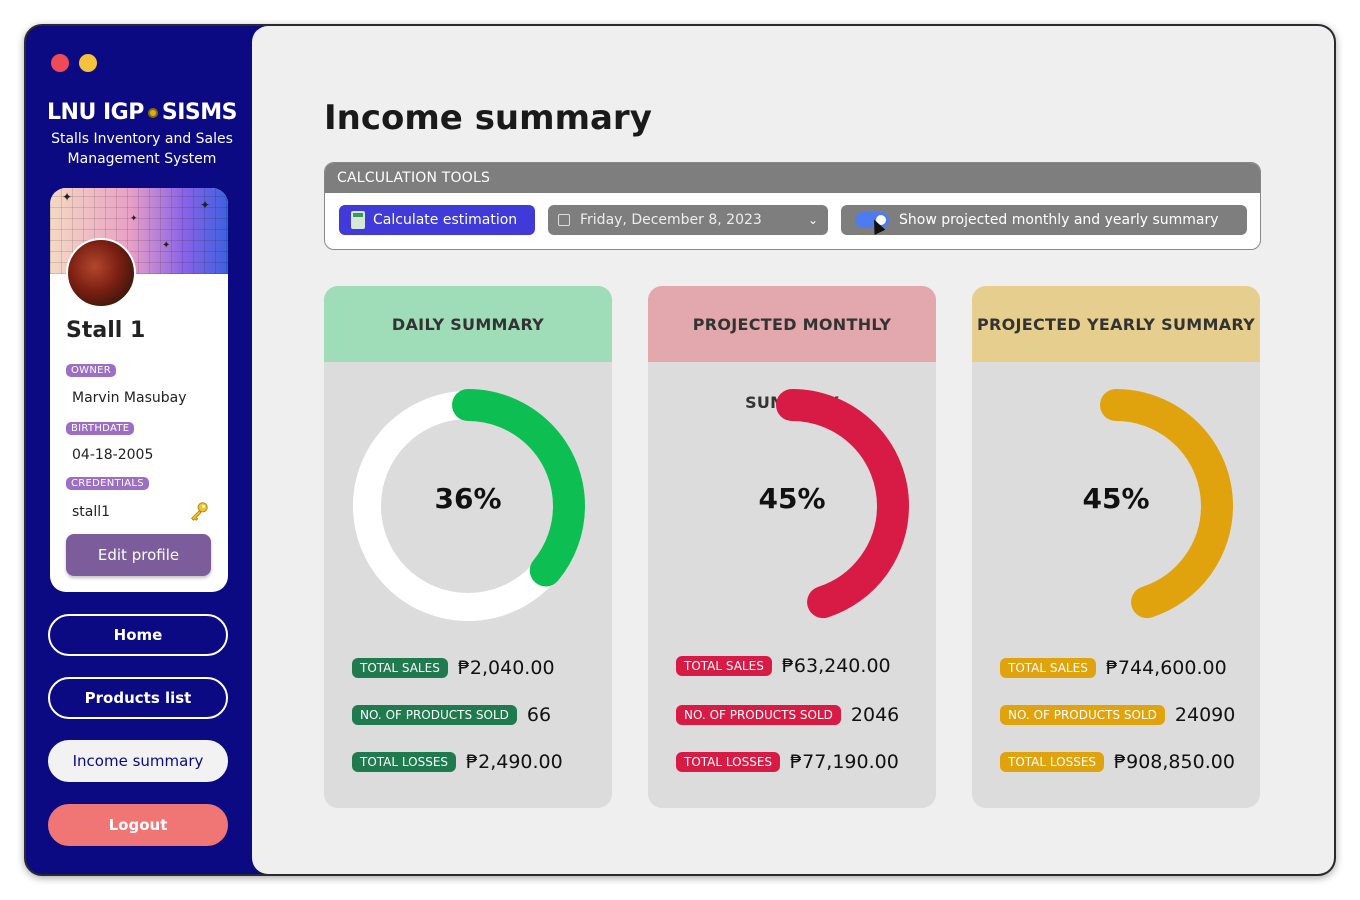 The image size is (1360, 900). I want to click on edit-profile-button: Edit profile, so click(138, 555).